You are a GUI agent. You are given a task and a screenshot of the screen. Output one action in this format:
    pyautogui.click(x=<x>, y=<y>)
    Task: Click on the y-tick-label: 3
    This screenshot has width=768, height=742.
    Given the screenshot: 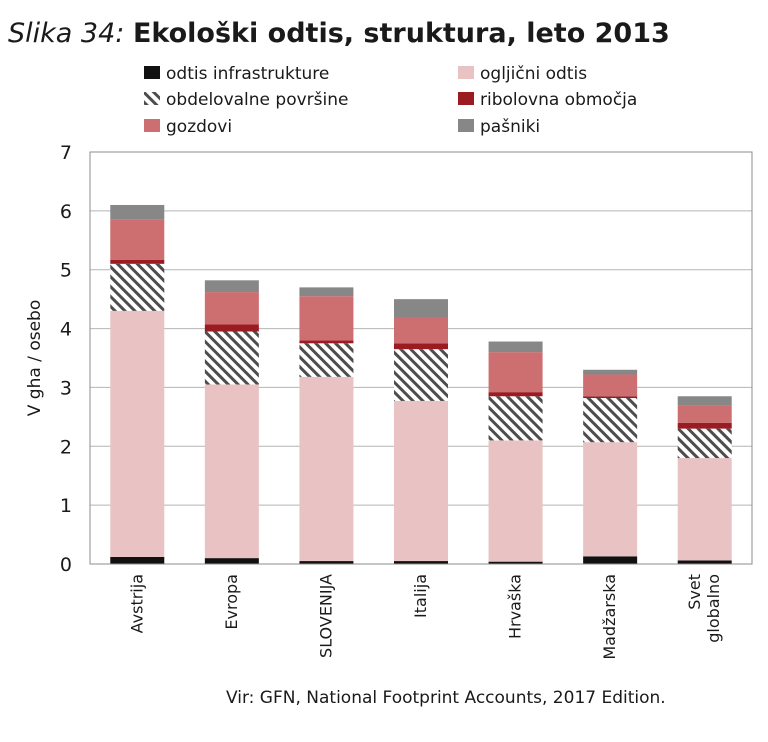 What is the action you would take?
    pyautogui.click(x=66, y=388)
    